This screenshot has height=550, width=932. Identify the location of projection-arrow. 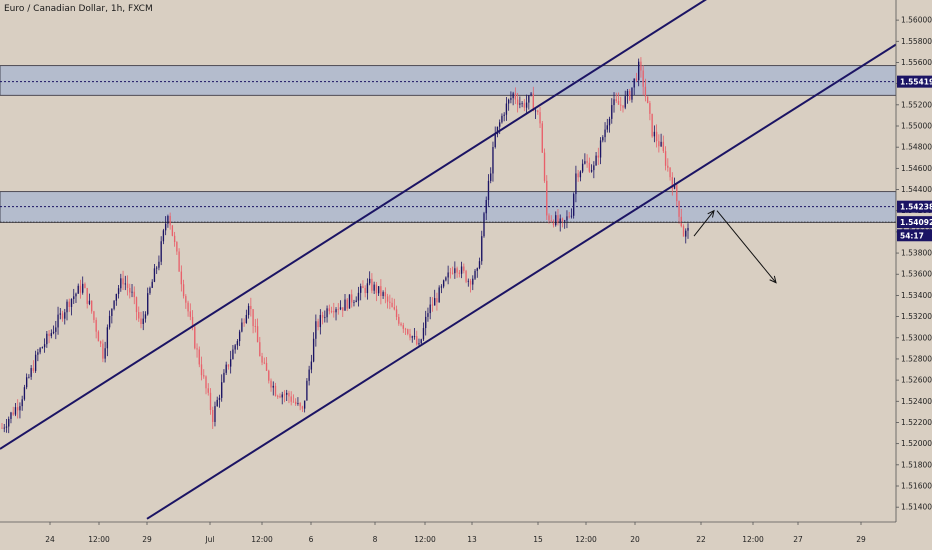
(746, 247).